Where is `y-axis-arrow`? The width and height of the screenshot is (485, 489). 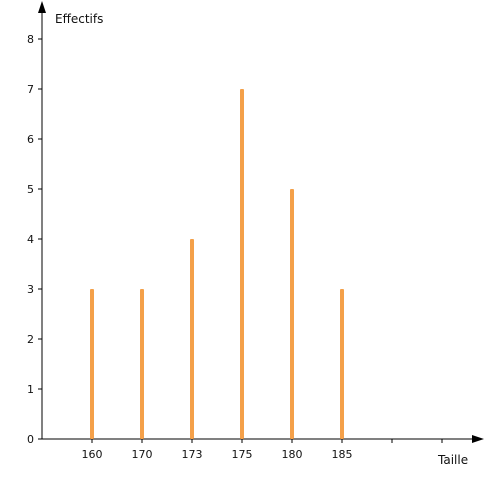
y-axis-arrow is located at coordinates (42, 7).